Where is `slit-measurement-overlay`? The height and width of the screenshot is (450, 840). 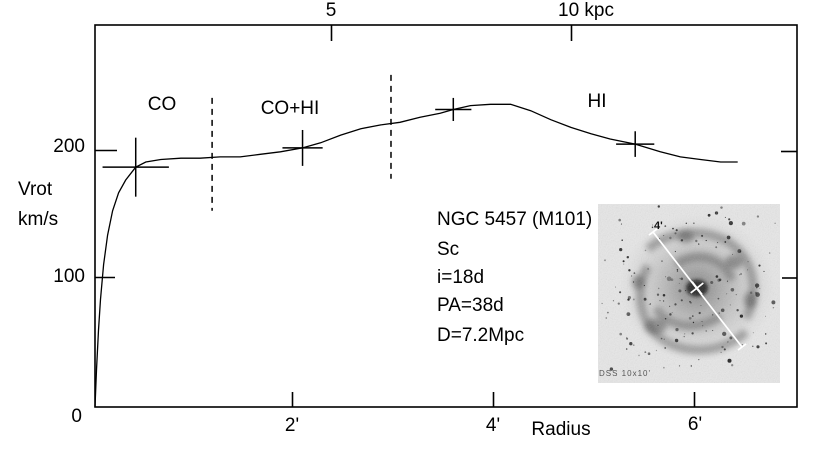
slit-measurement-overlay is located at coordinates (697, 289).